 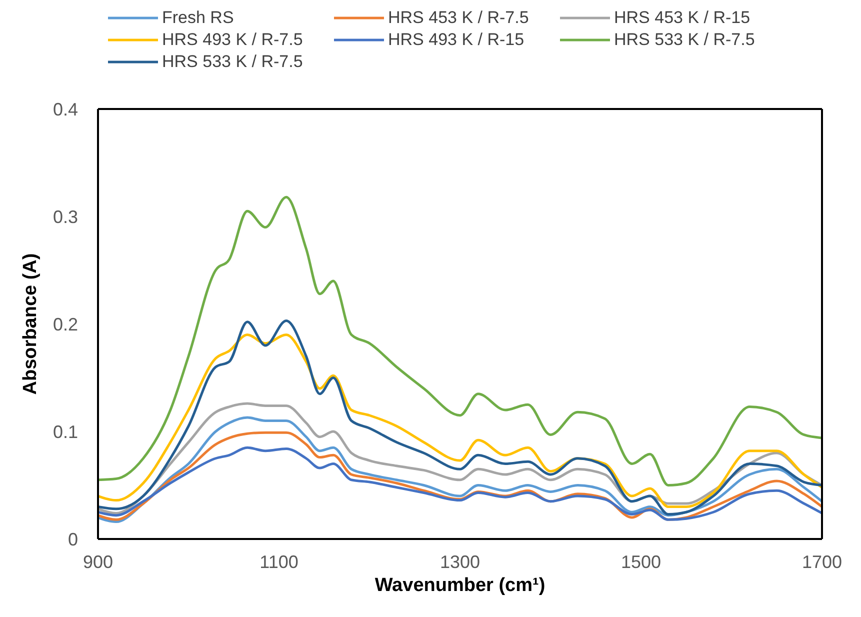 What do you see at coordinates (65, 109) in the screenshot?
I see `y-tick-label: 0.4` at bounding box center [65, 109].